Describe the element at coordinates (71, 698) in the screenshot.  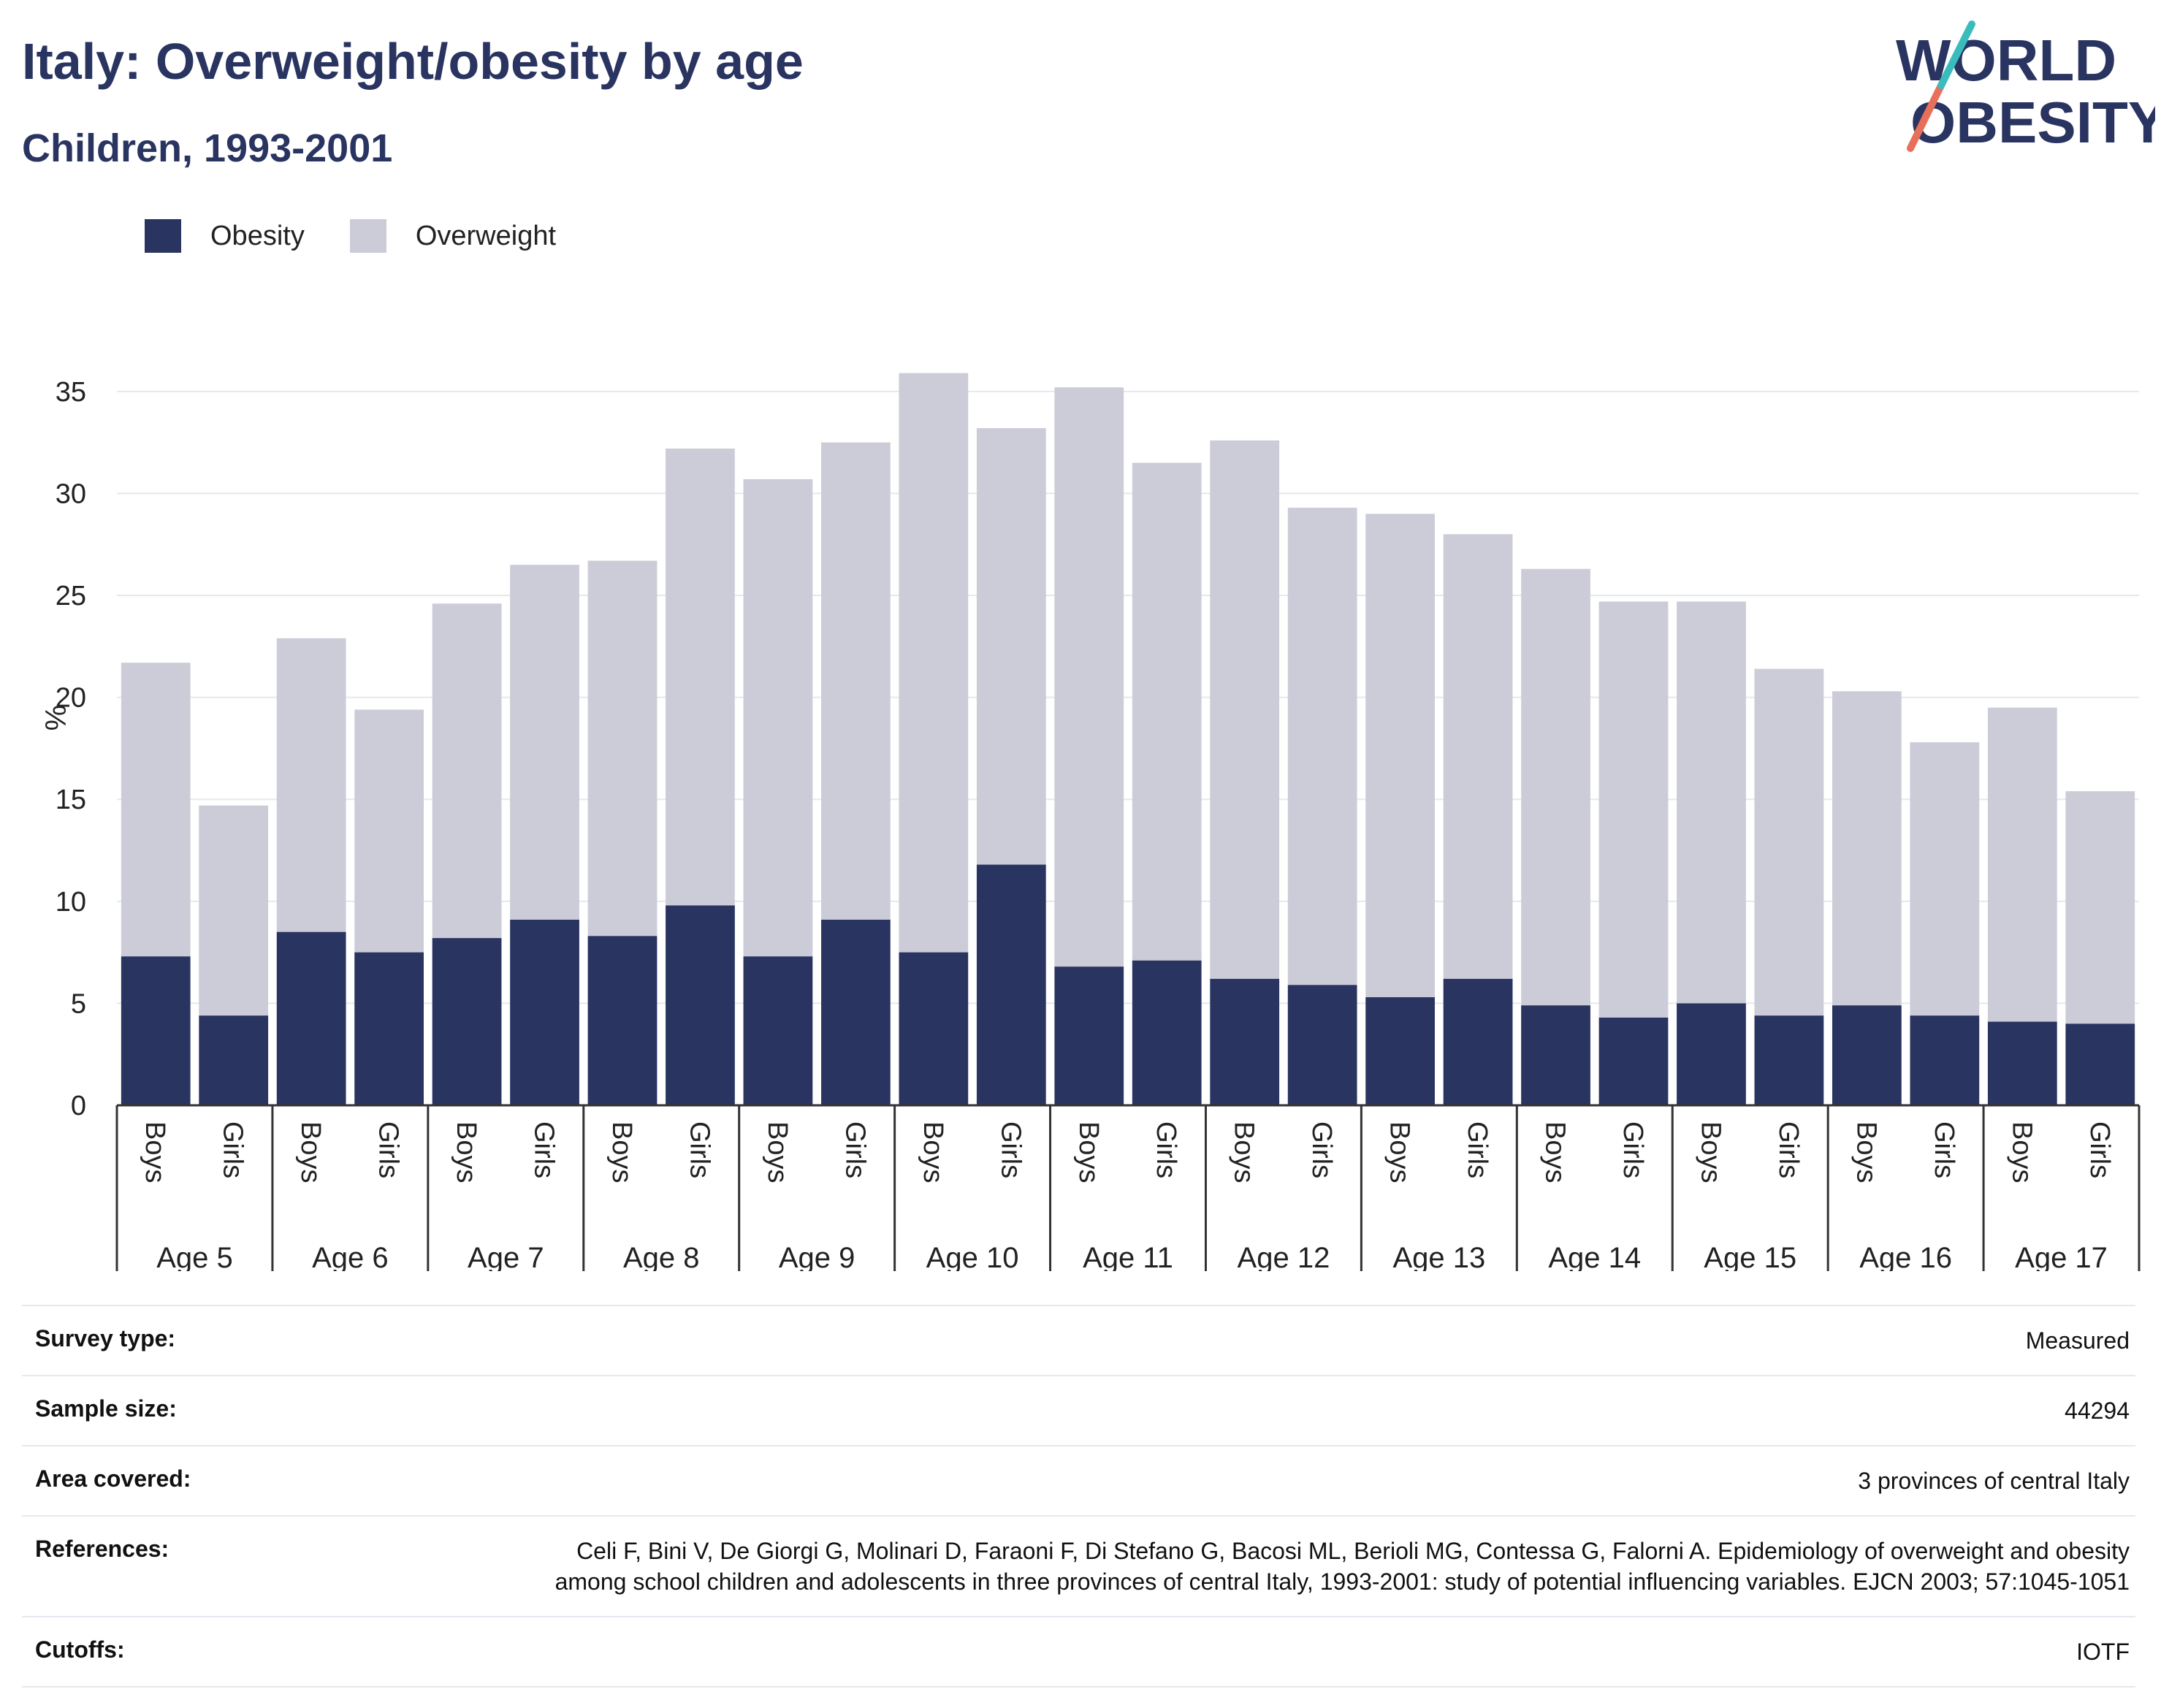
I see `y-tick-label: 20` at that location.